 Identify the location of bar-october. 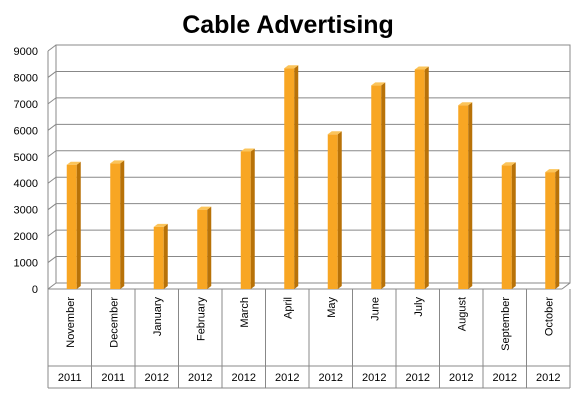
(552, 229).